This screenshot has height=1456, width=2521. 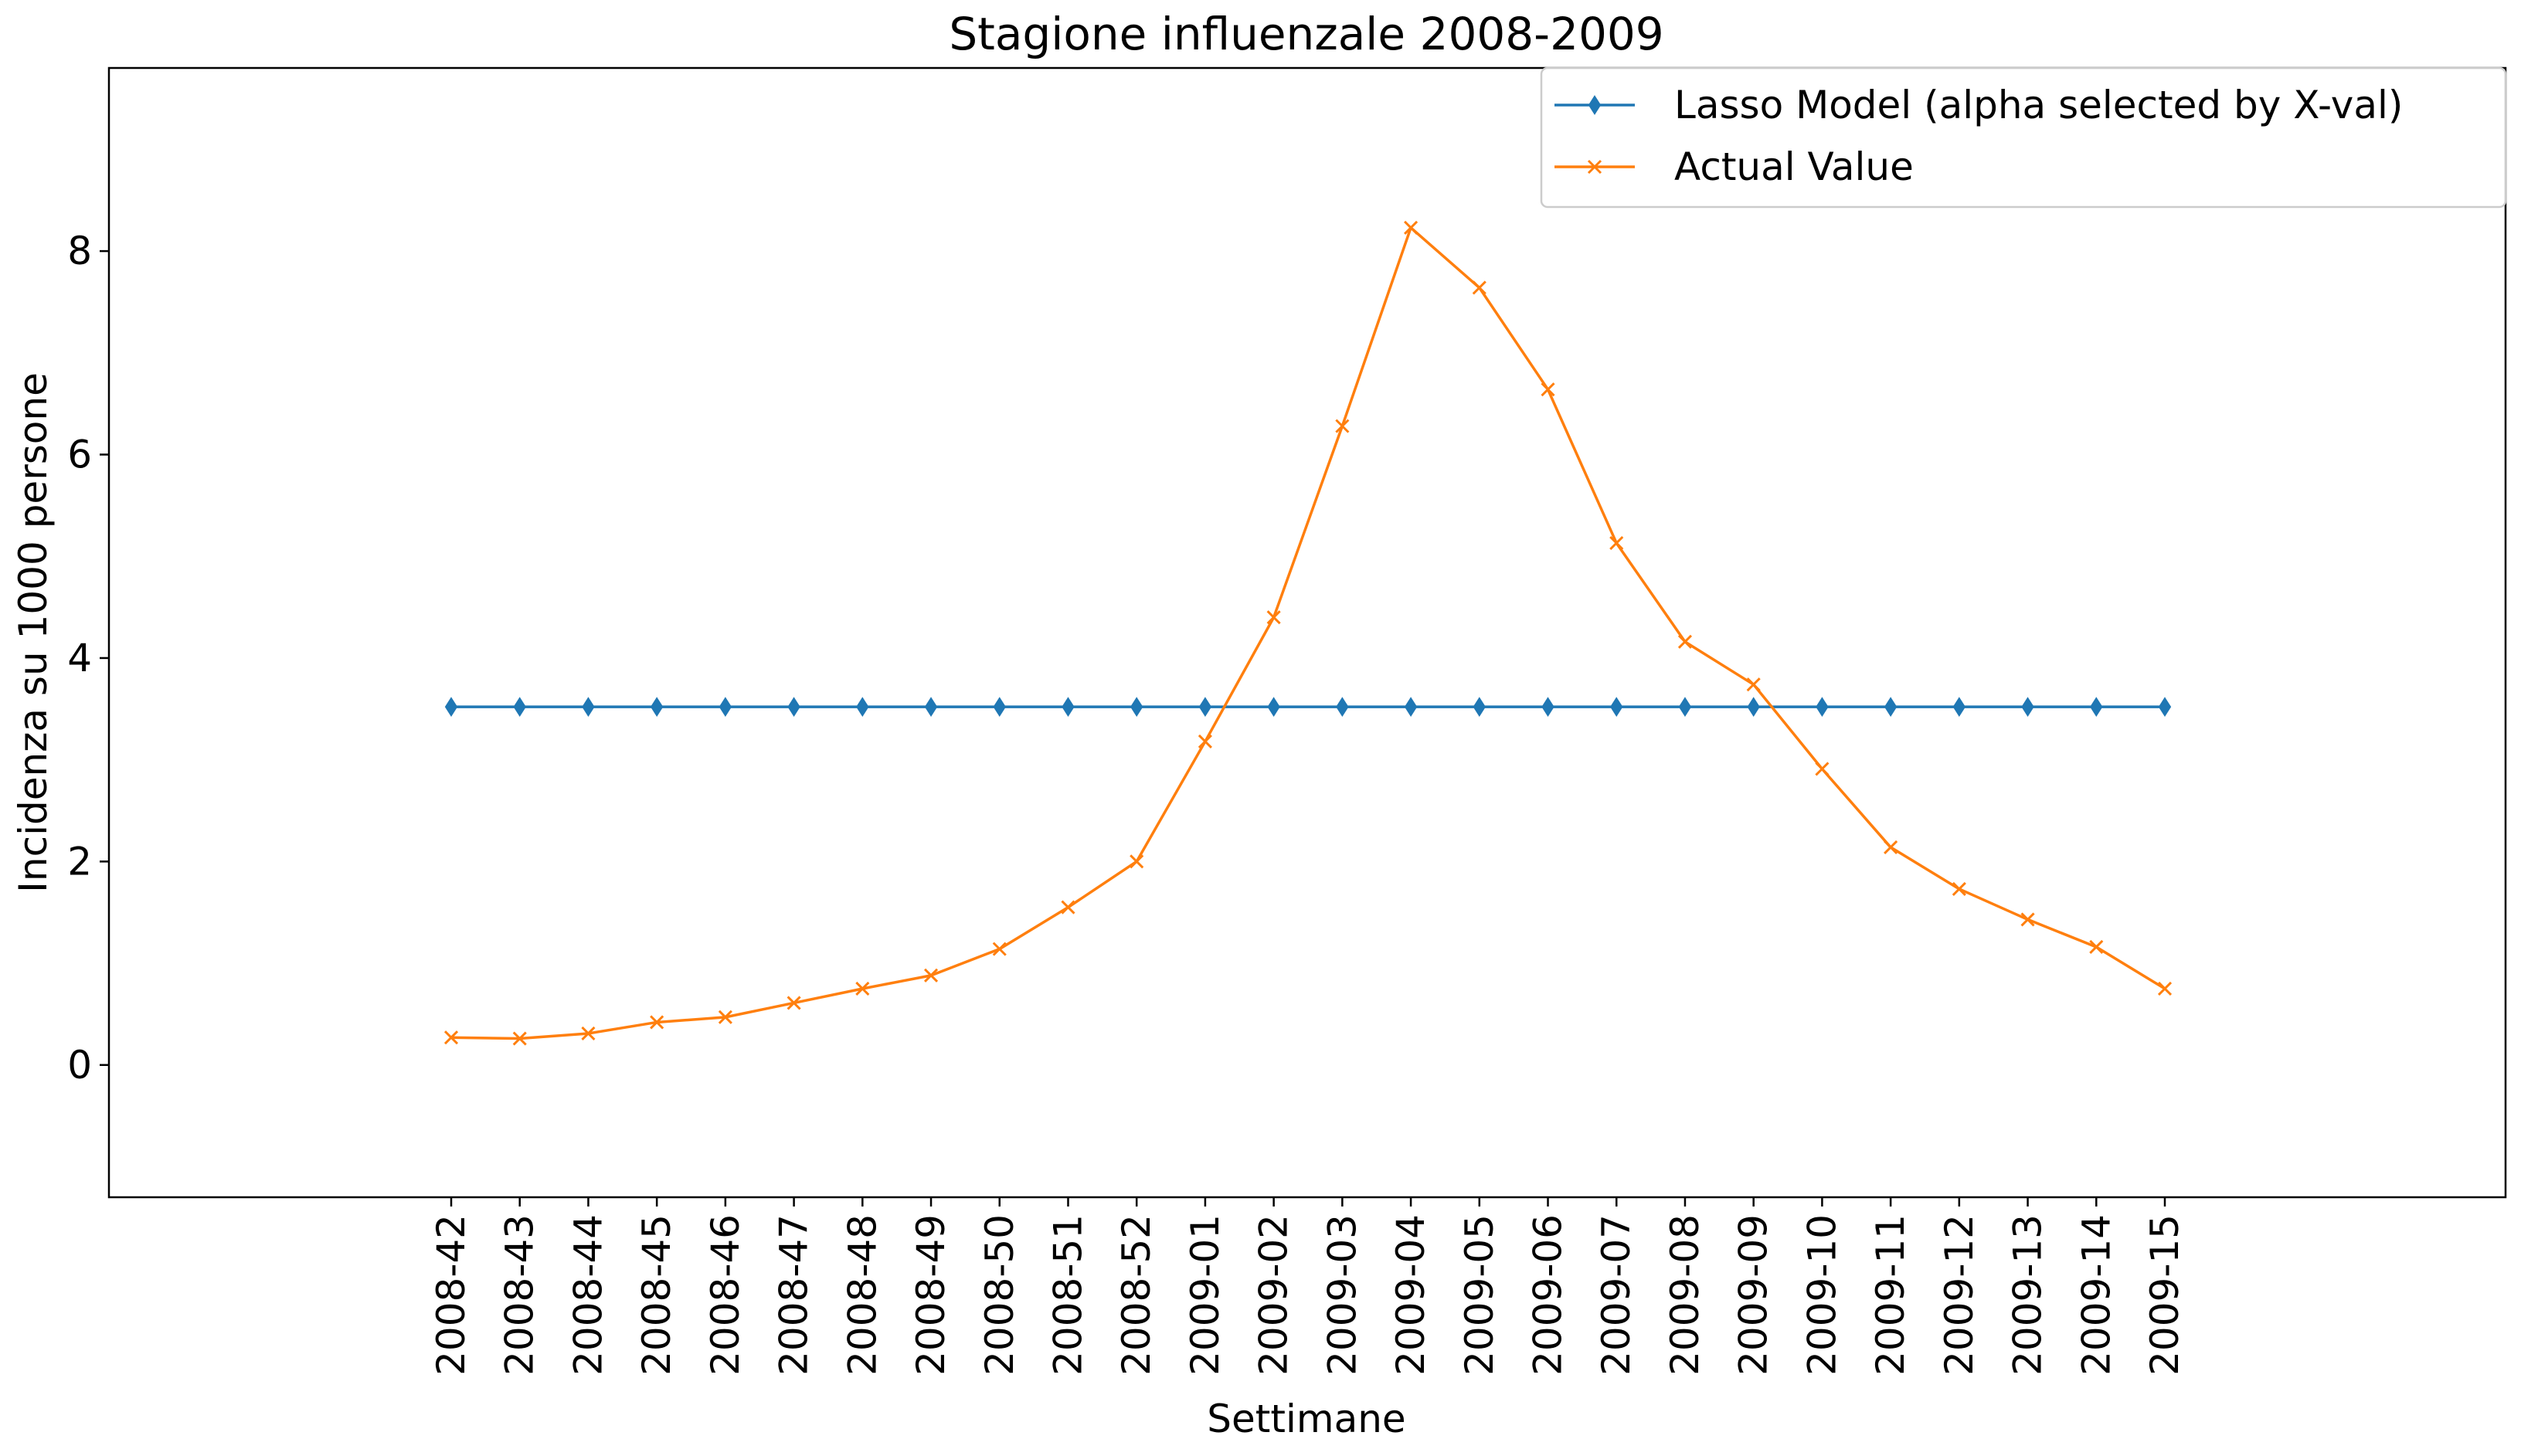 What do you see at coordinates (520, 1295) in the screenshot?
I see `x-tick-label: 2008-43` at bounding box center [520, 1295].